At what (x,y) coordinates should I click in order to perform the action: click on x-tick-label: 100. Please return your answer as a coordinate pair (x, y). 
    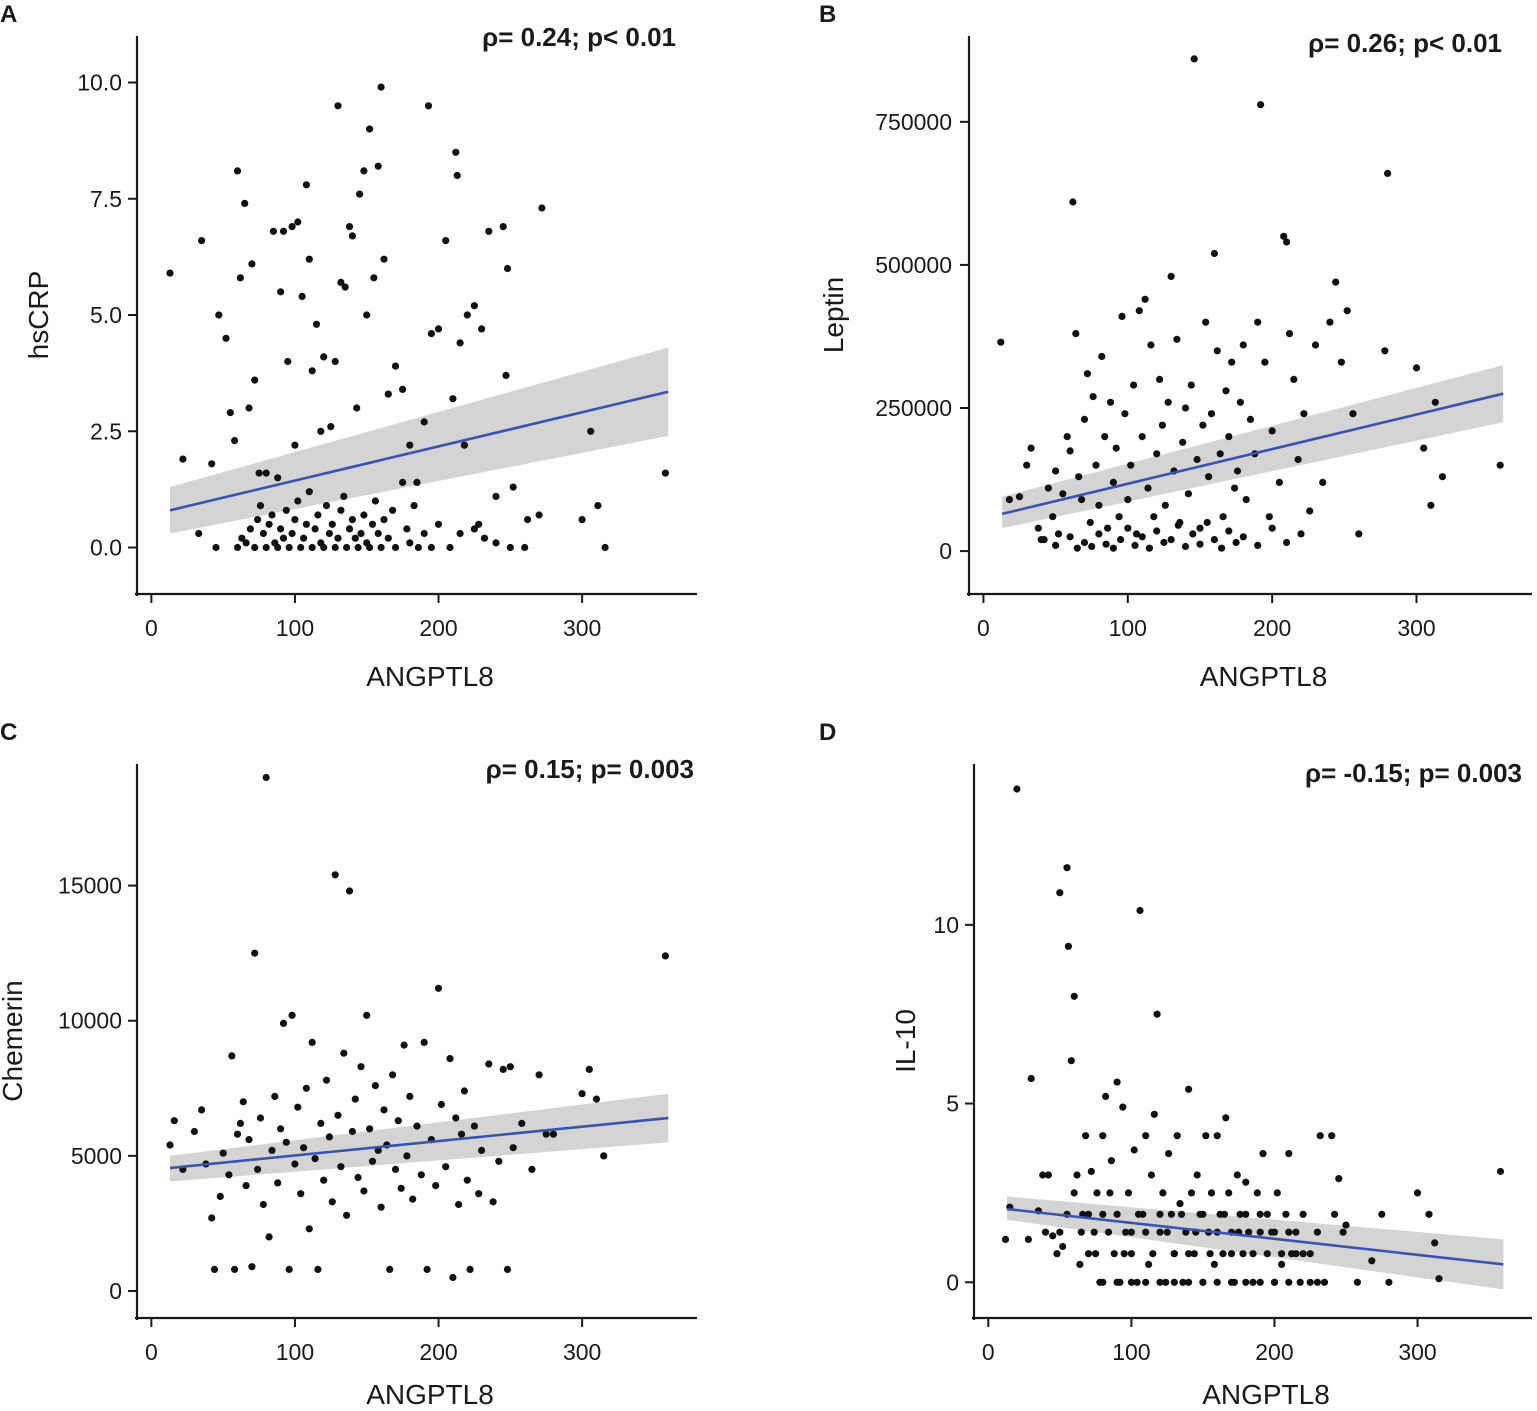
    Looking at the image, I should click on (1131, 1352).